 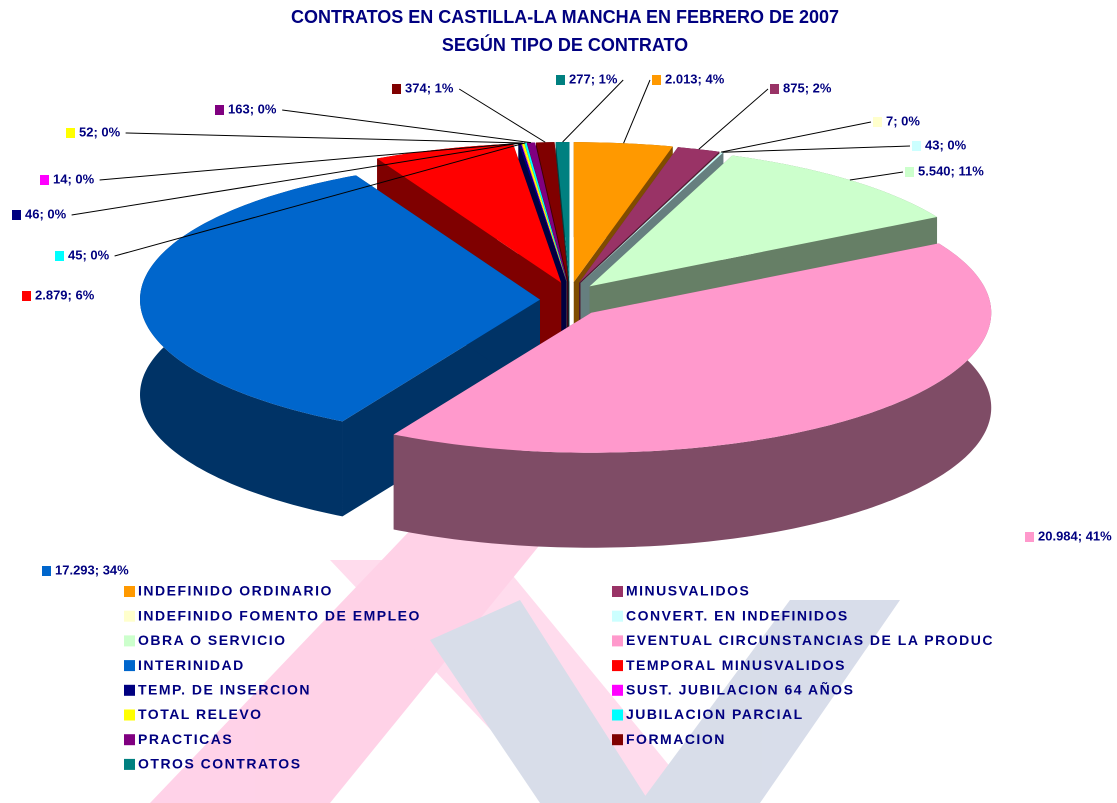 I want to click on data-label: 43; 0%, so click(x=946, y=144).